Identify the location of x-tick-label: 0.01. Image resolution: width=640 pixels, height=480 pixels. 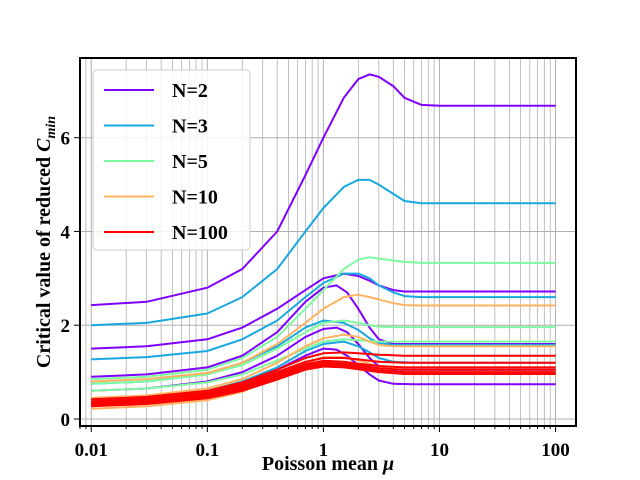
(91, 450).